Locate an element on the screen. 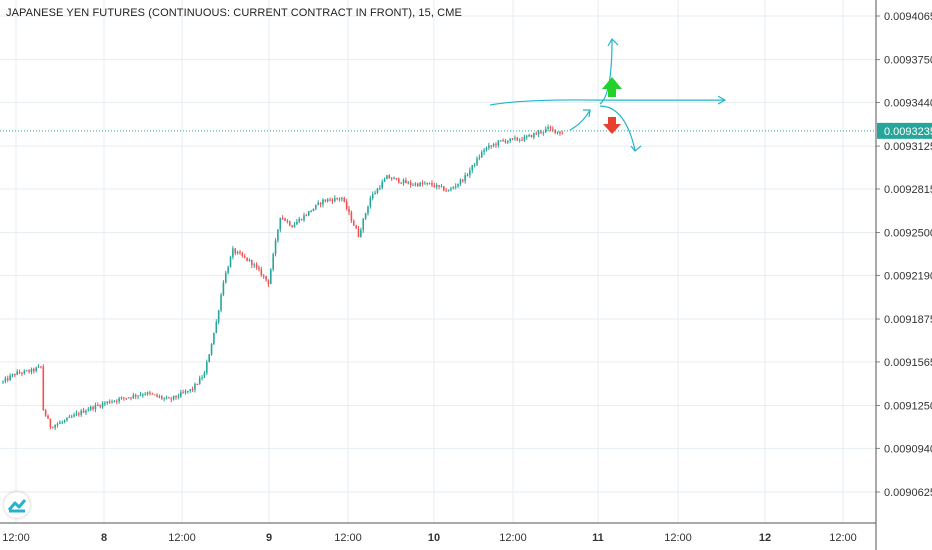  tradingview-logo-icon is located at coordinates (17, 505).